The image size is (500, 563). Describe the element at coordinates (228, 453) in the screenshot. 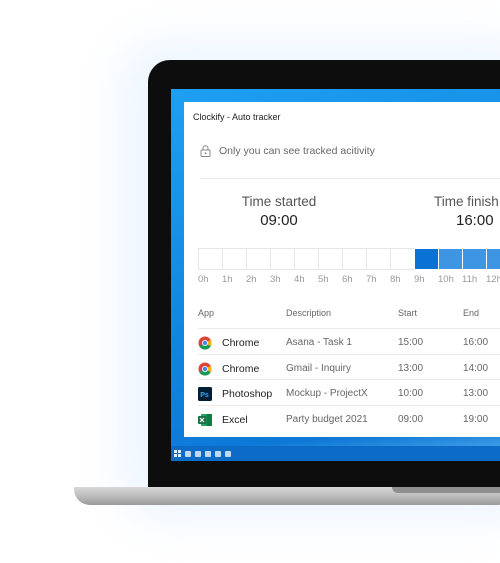

I see `app-taskbar-icon` at that location.